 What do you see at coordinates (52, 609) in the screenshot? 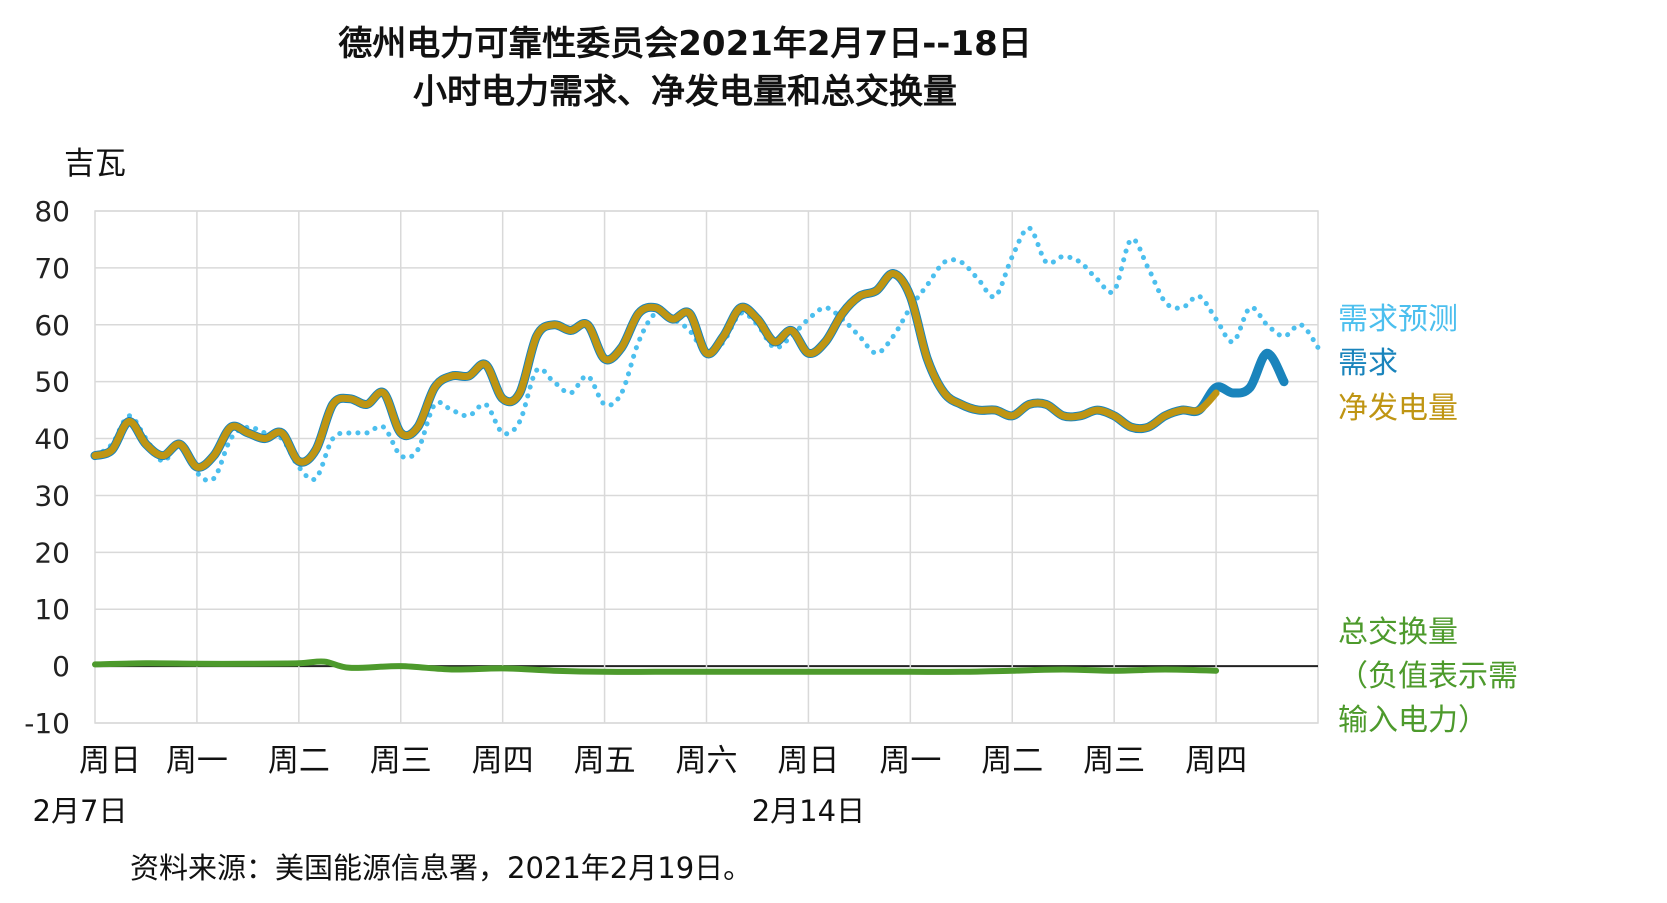
I see `y-tick-label: 10` at bounding box center [52, 609].